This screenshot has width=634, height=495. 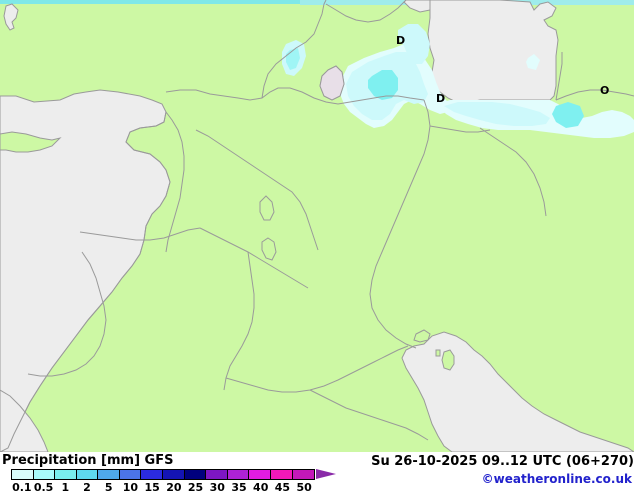 I want to click on cyprus-island, so click(x=31, y=142).